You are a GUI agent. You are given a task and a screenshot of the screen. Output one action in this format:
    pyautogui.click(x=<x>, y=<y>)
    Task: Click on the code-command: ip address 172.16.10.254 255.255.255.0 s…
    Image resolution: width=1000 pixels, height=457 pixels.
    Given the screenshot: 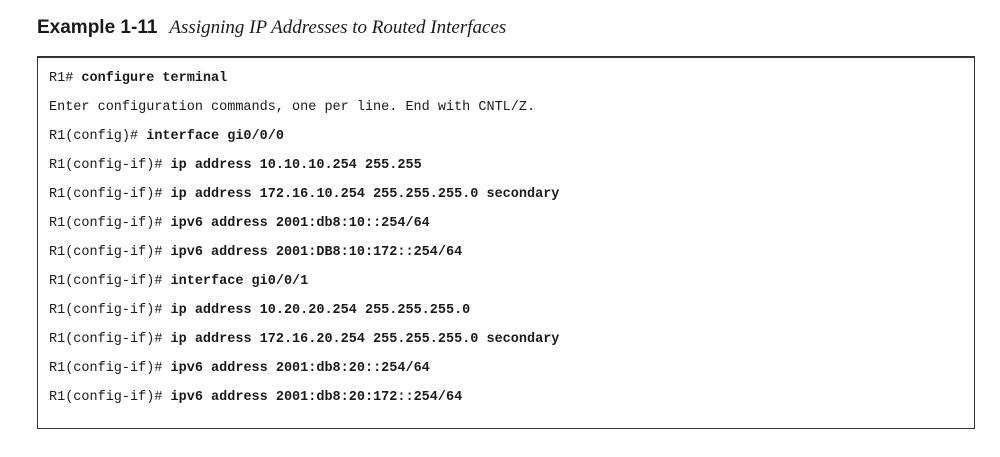 What is the action you would take?
    pyautogui.click(x=365, y=194)
    